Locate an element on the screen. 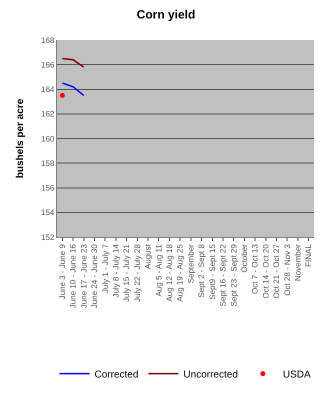  y-tick-label: 158 is located at coordinates (48, 163).